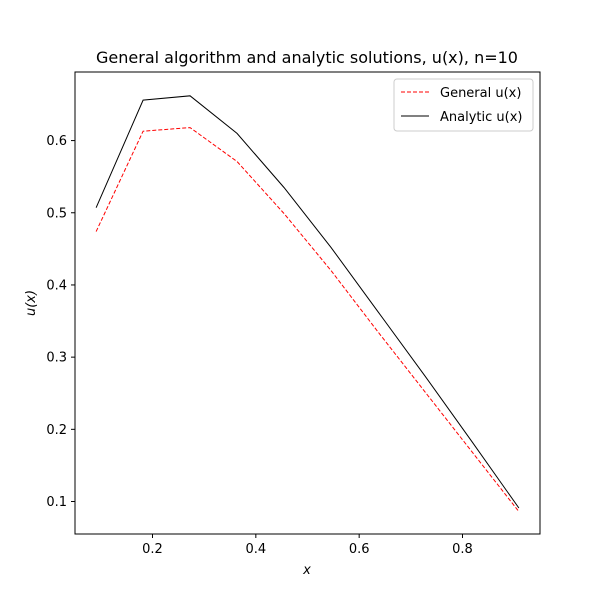  I want to click on x-tick-label: 0.4, so click(255, 549).